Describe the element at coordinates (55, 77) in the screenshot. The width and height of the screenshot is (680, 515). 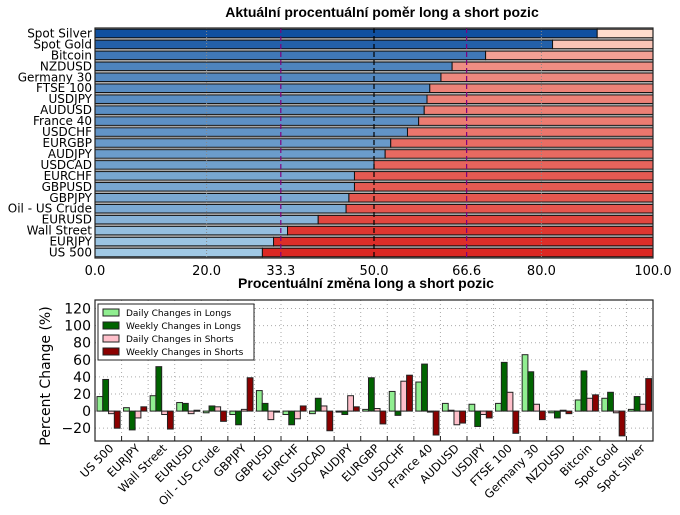
I see `y-tick-label: Germany 30` at that location.